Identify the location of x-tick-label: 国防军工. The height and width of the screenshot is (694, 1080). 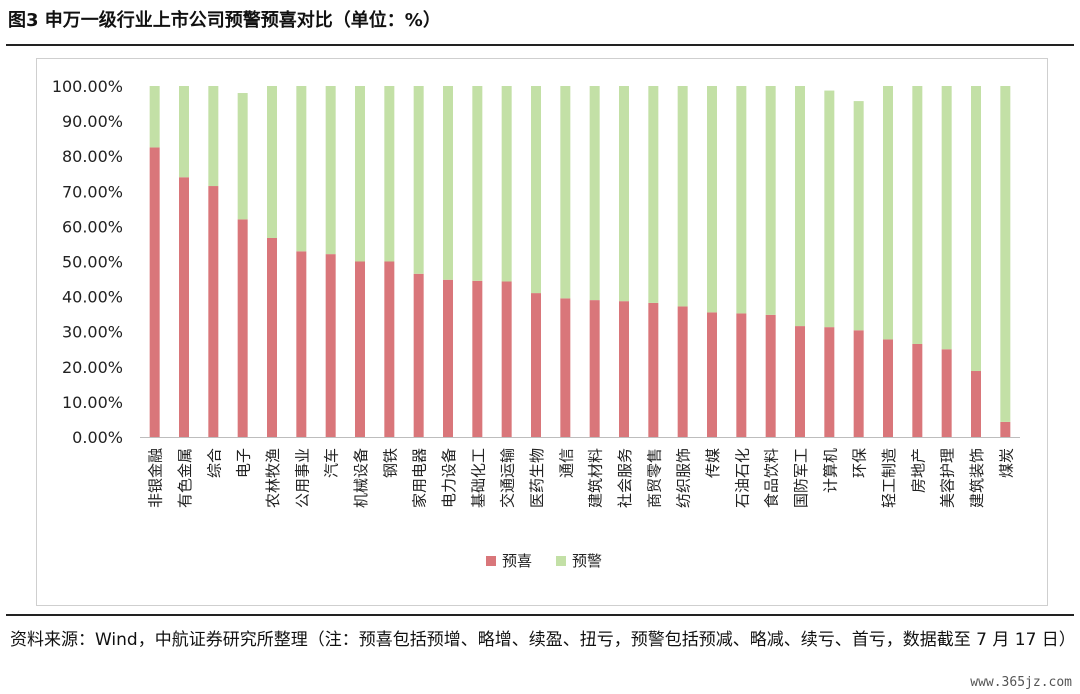
(801, 478).